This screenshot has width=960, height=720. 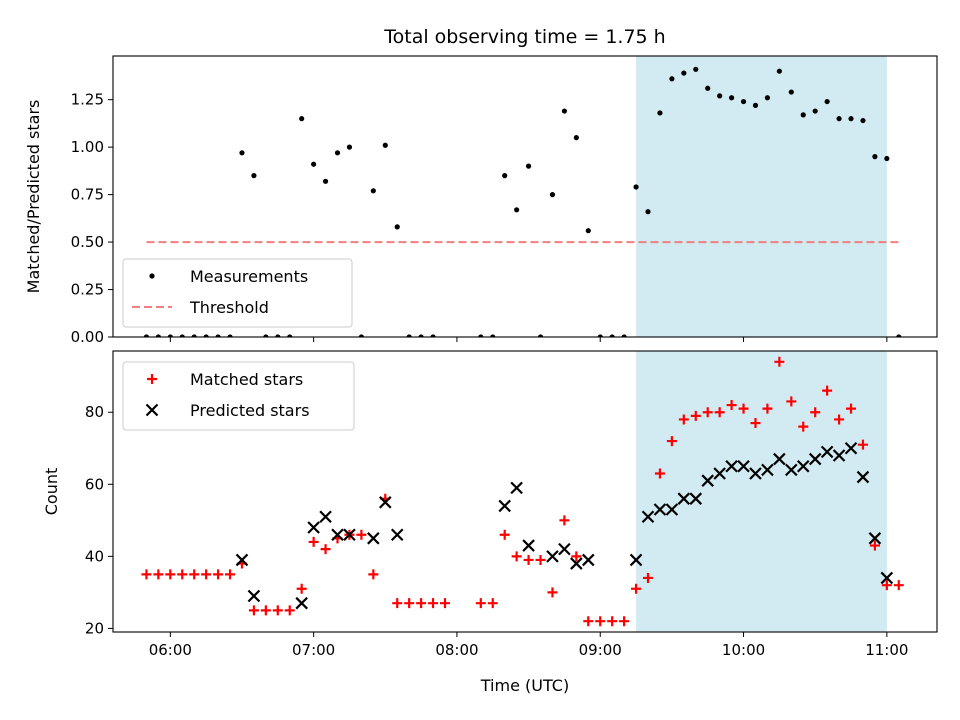 I want to click on legend-label: Matched stars, so click(x=246, y=379).